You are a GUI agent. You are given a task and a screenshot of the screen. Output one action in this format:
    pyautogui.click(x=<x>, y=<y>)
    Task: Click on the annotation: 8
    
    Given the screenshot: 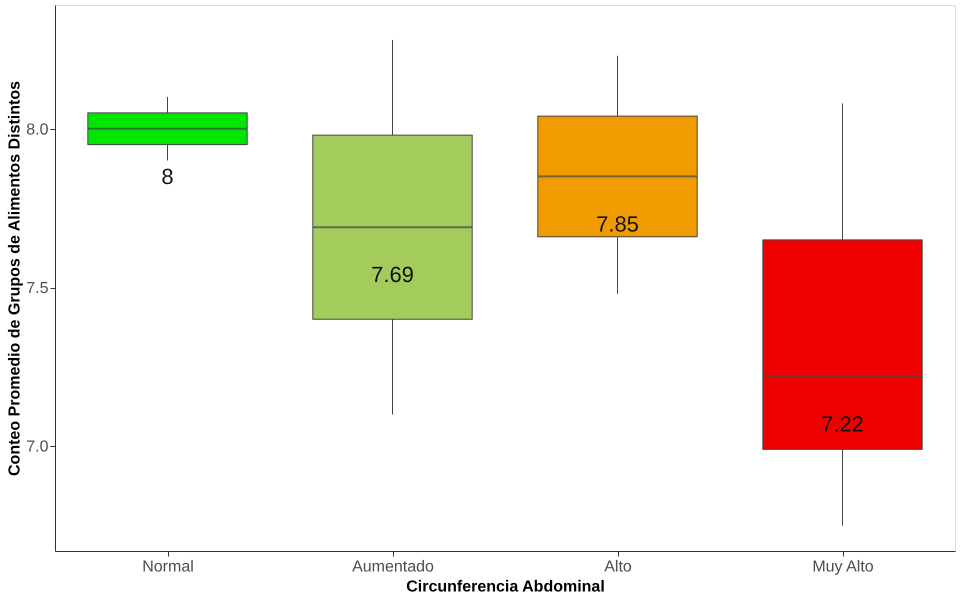 What is the action you would take?
    pyautogui.click(x=167, y=176)
    